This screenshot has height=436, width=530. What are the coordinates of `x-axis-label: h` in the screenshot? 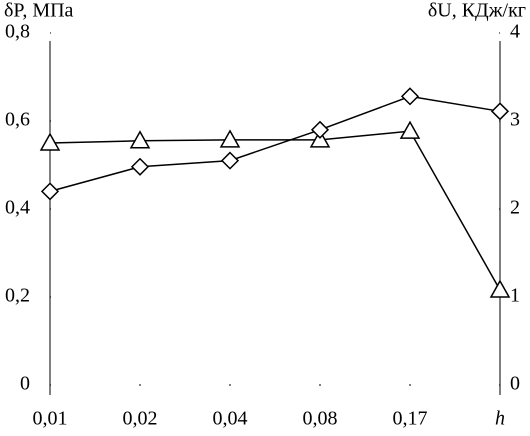 It's located at (500, 419).